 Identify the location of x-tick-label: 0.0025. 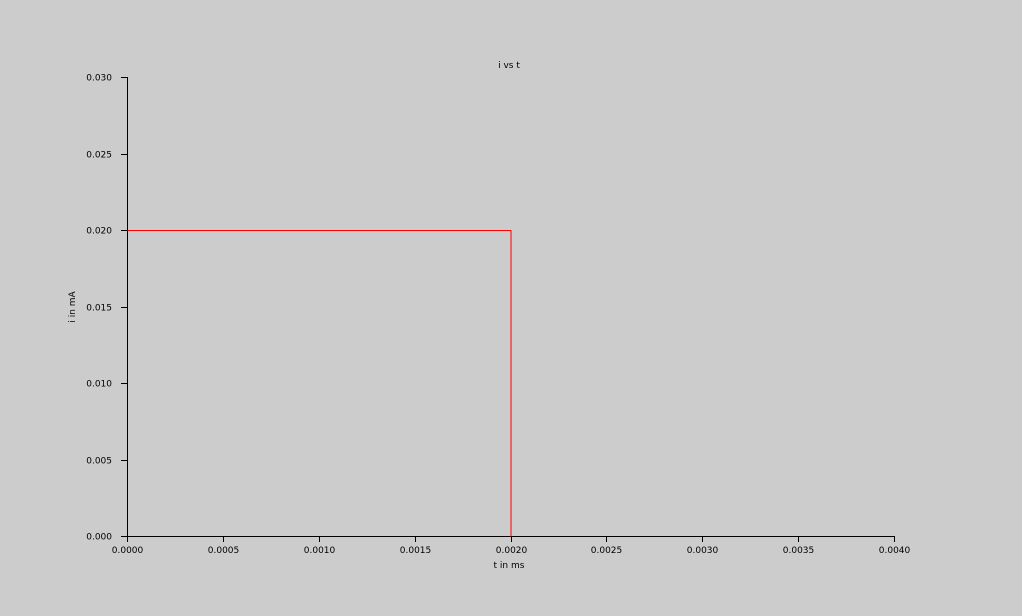
(607, 551).